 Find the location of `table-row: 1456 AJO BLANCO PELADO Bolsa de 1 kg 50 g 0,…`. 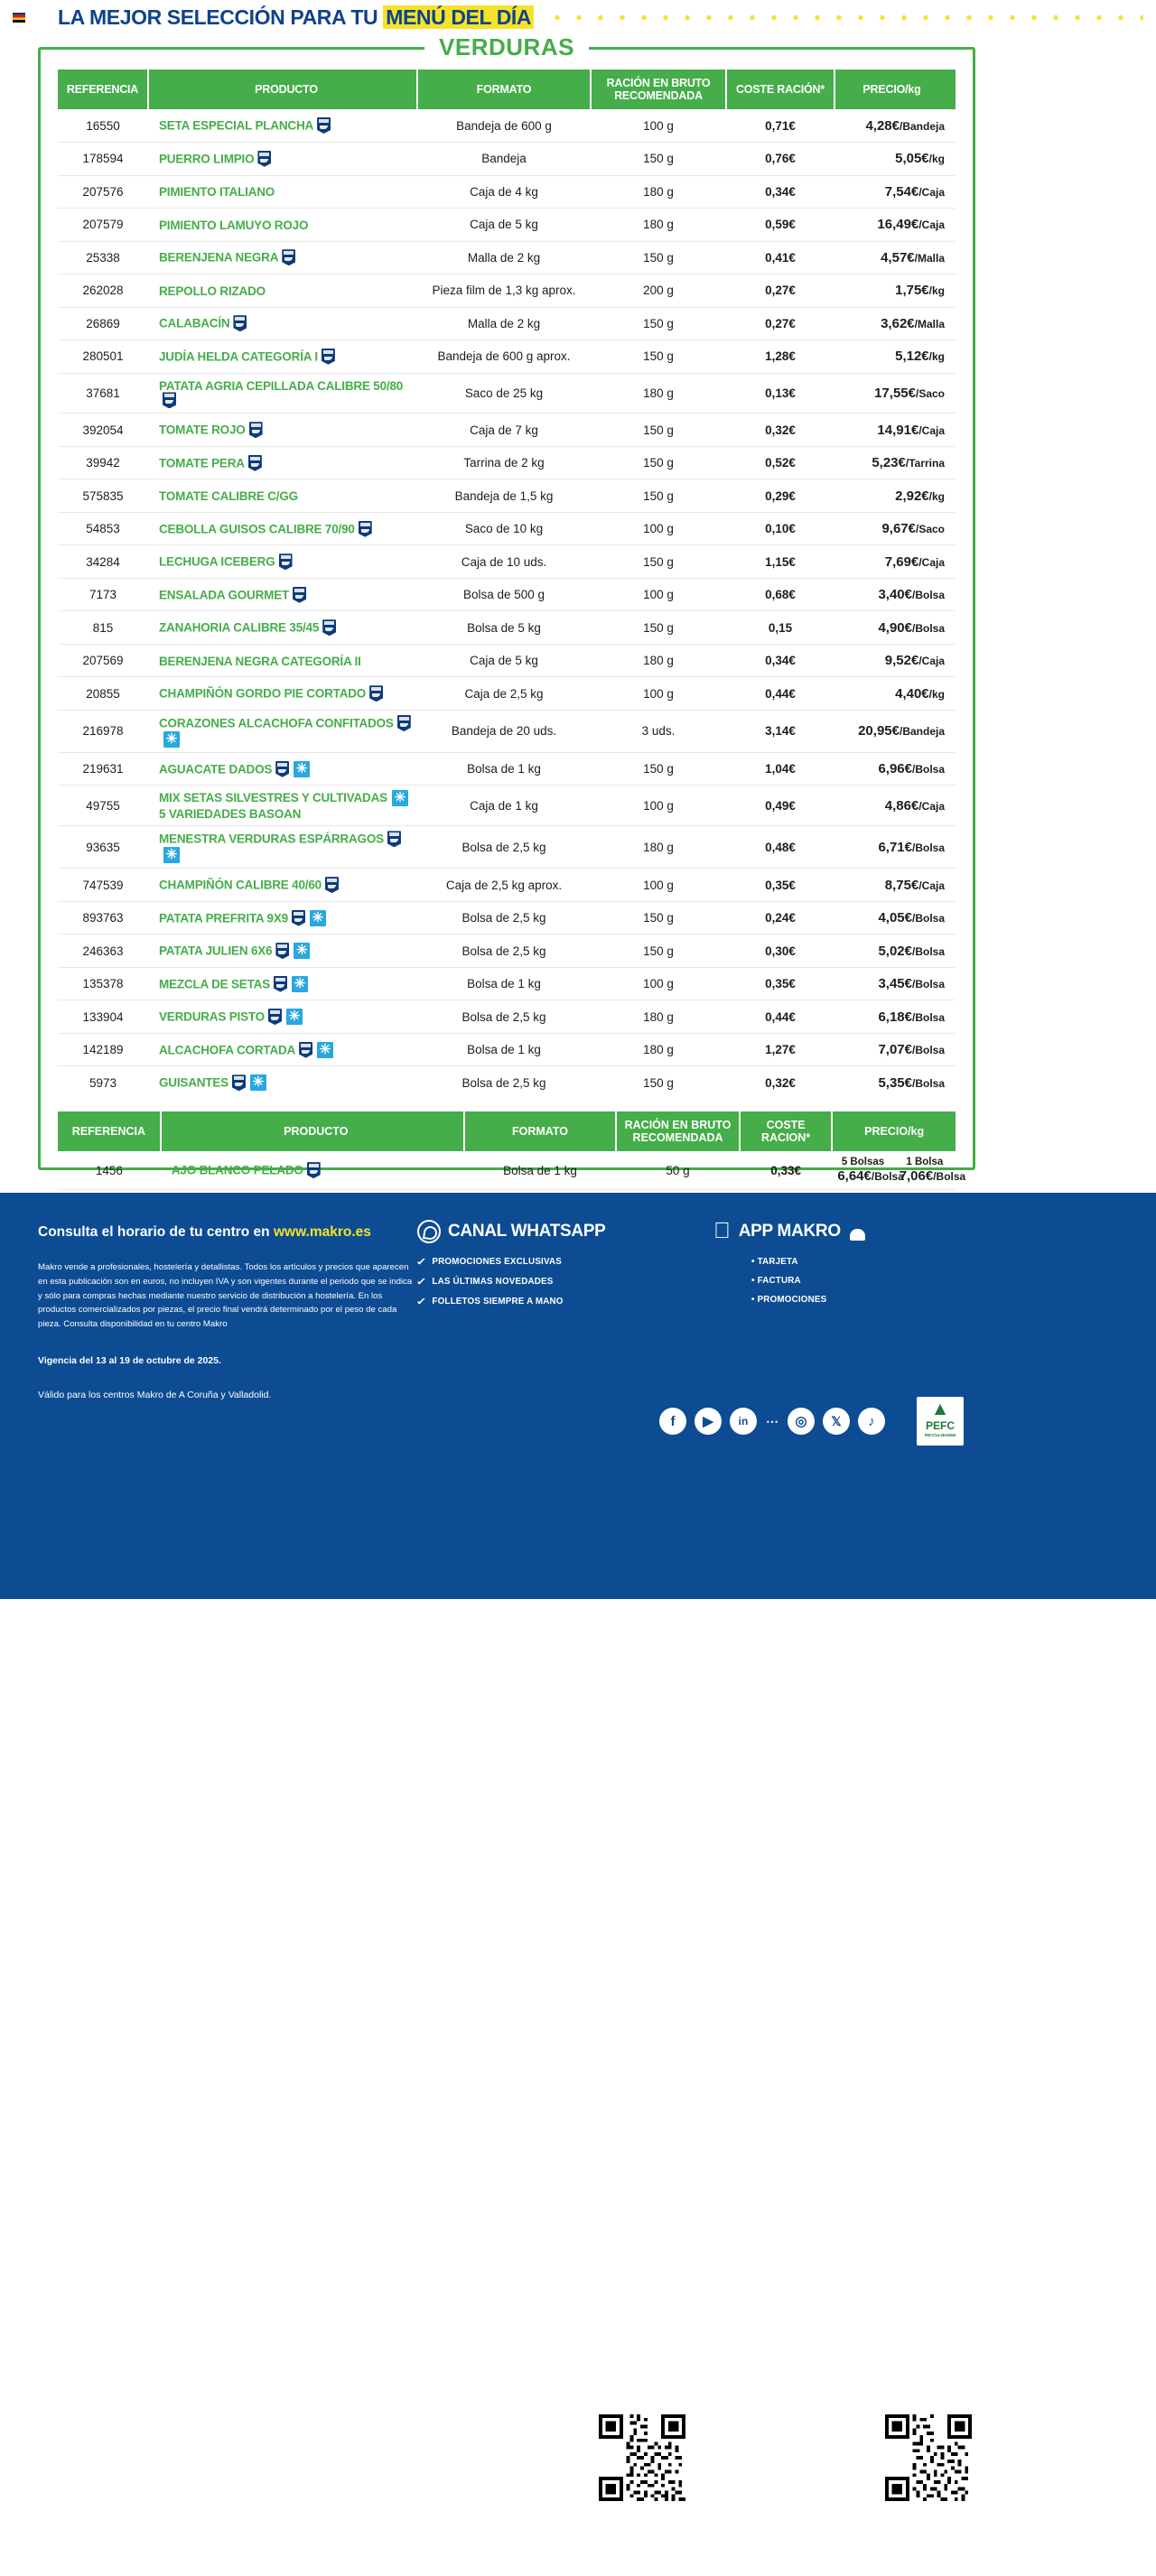

table-row: 1456 AJO BLANCO PELADO Bolsa de 1 kg 50 g 0,… is located at coordinates (512, 1170).